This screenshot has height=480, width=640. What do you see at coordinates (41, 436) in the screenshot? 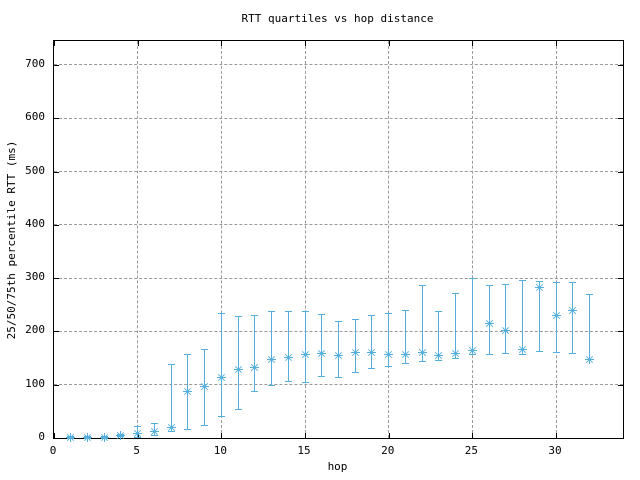
I see `y-tick-label: 0` at bounding box center [41, 436].